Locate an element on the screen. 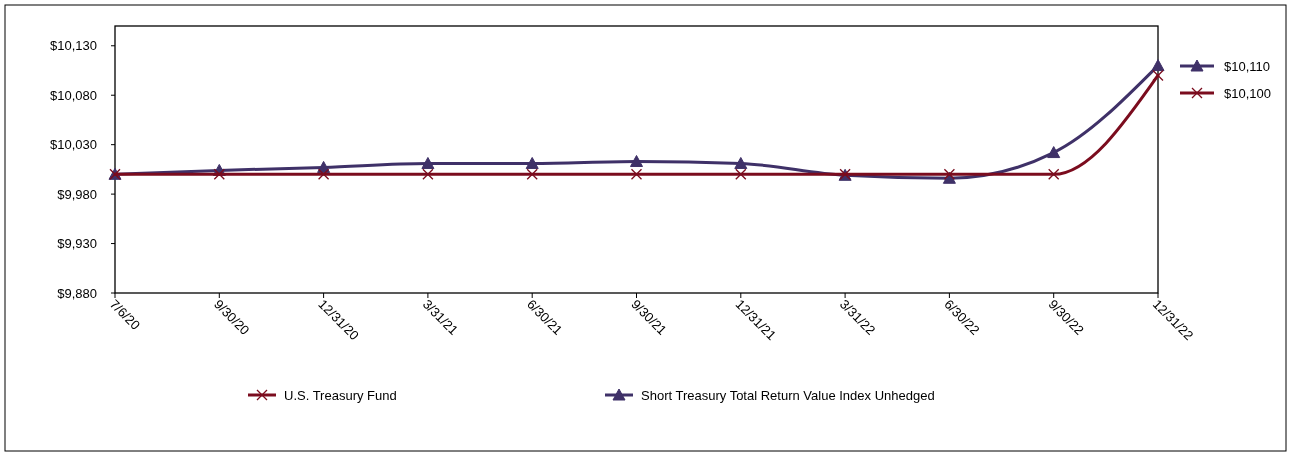 This screenshot has height=456, width=1291. y-tick-label: $10,030 is located at coordinates (73, 145).